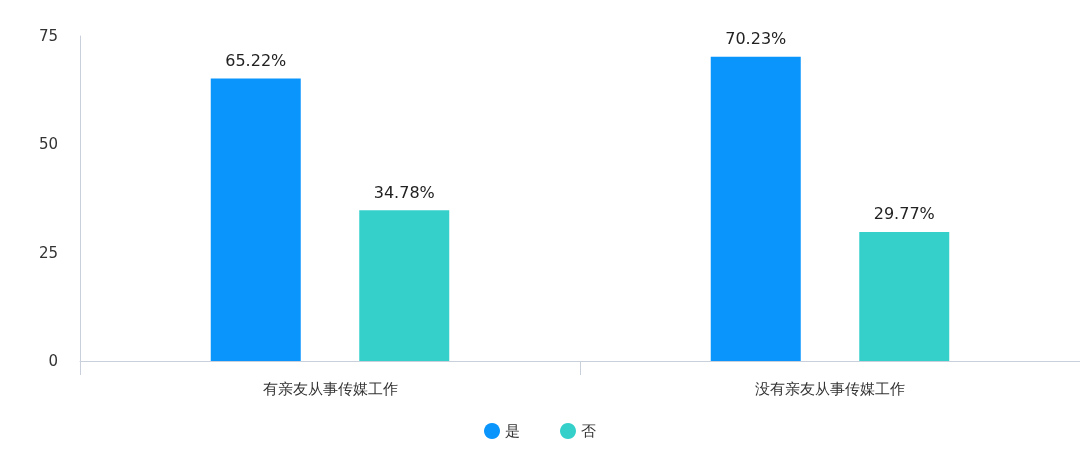  I want to click on y-tick-label: 75, so click(48, 36).